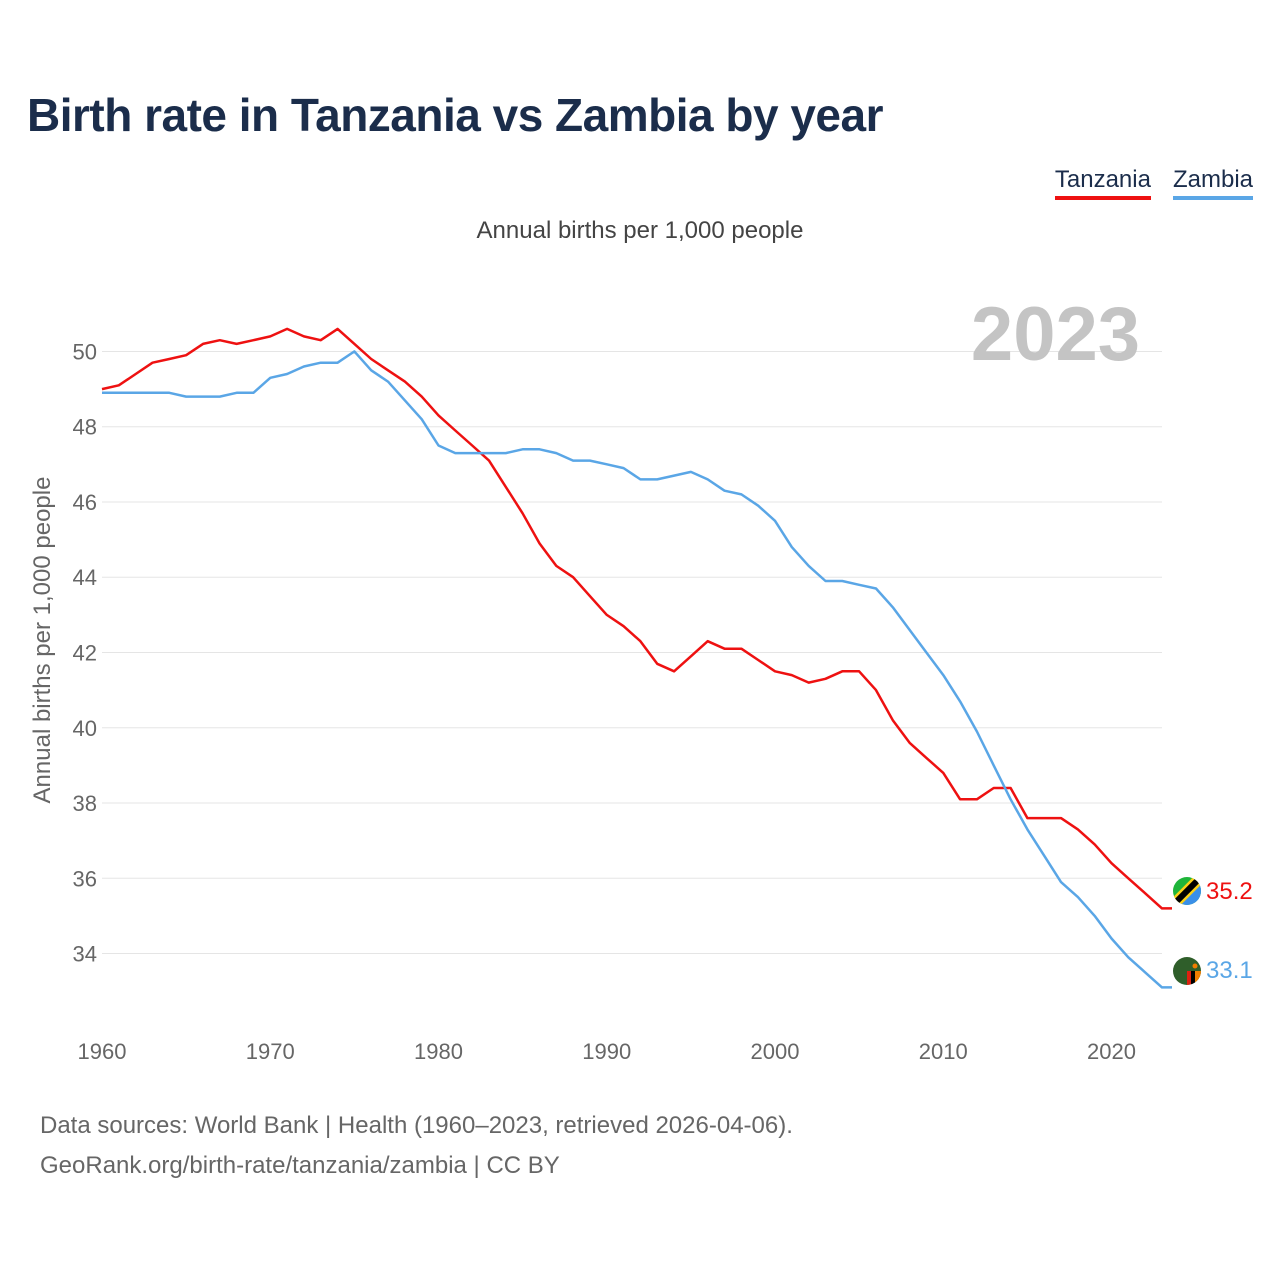 The width and height of the screenshot is (1280, 1280). What do you see at coordinates (85, 954) in the screenshot?
I see `y-tick-label: 34` at bounding box center [85, 954].